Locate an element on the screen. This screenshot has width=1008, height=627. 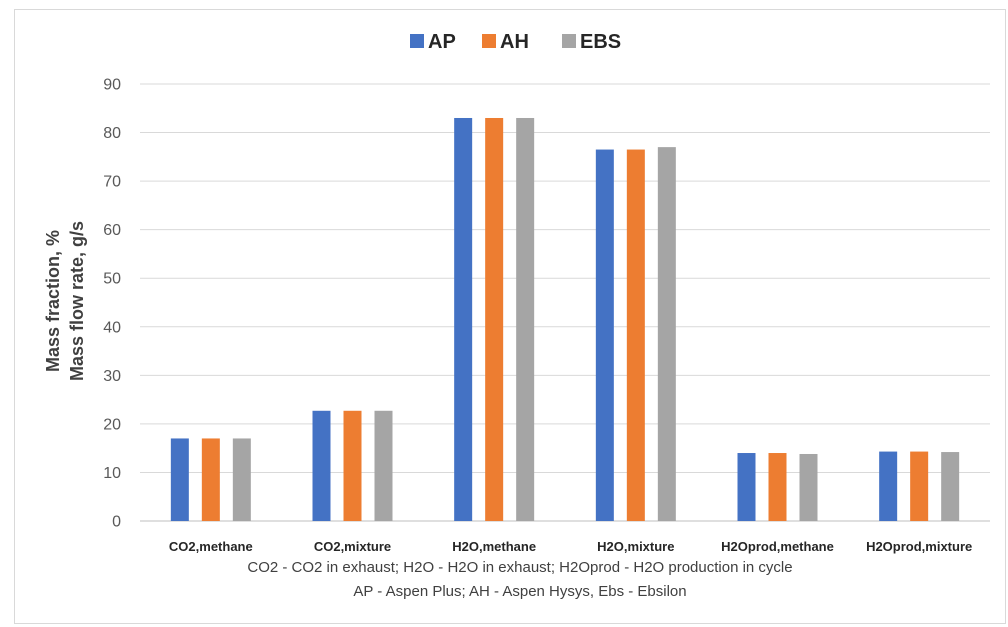
x-category-label: CO2,mixture is located at coordinates (352, 546).